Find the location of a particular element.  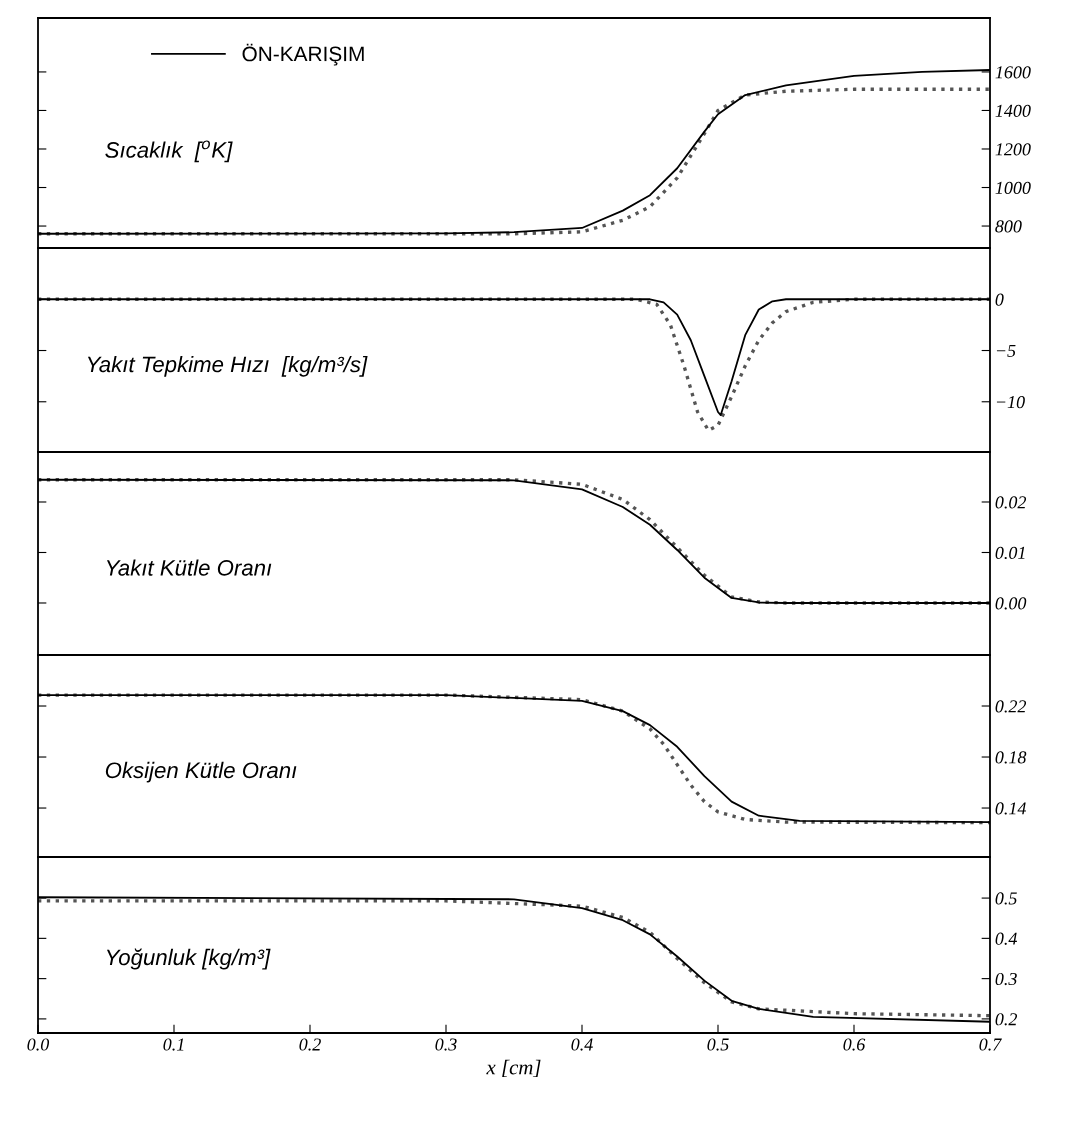

y-tick-label: 0.02 is located at coordinates (1011, 502).